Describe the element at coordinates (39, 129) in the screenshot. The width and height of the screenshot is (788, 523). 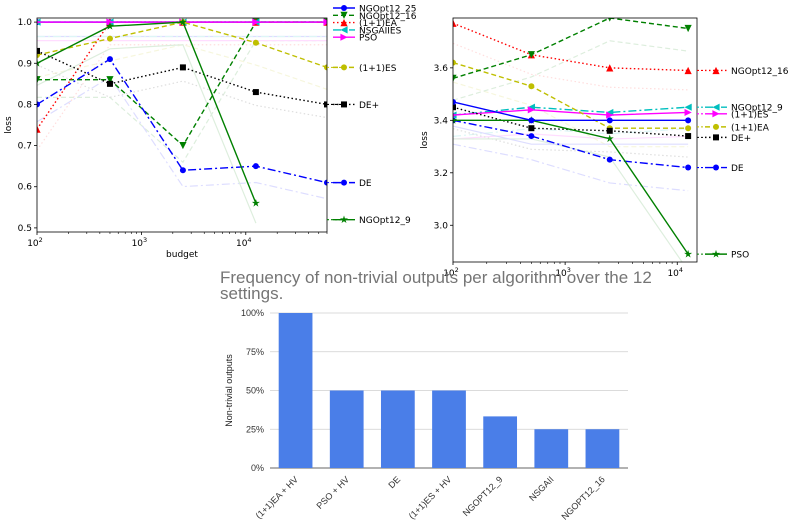
I see `left-point-1-1-ea` at that location.